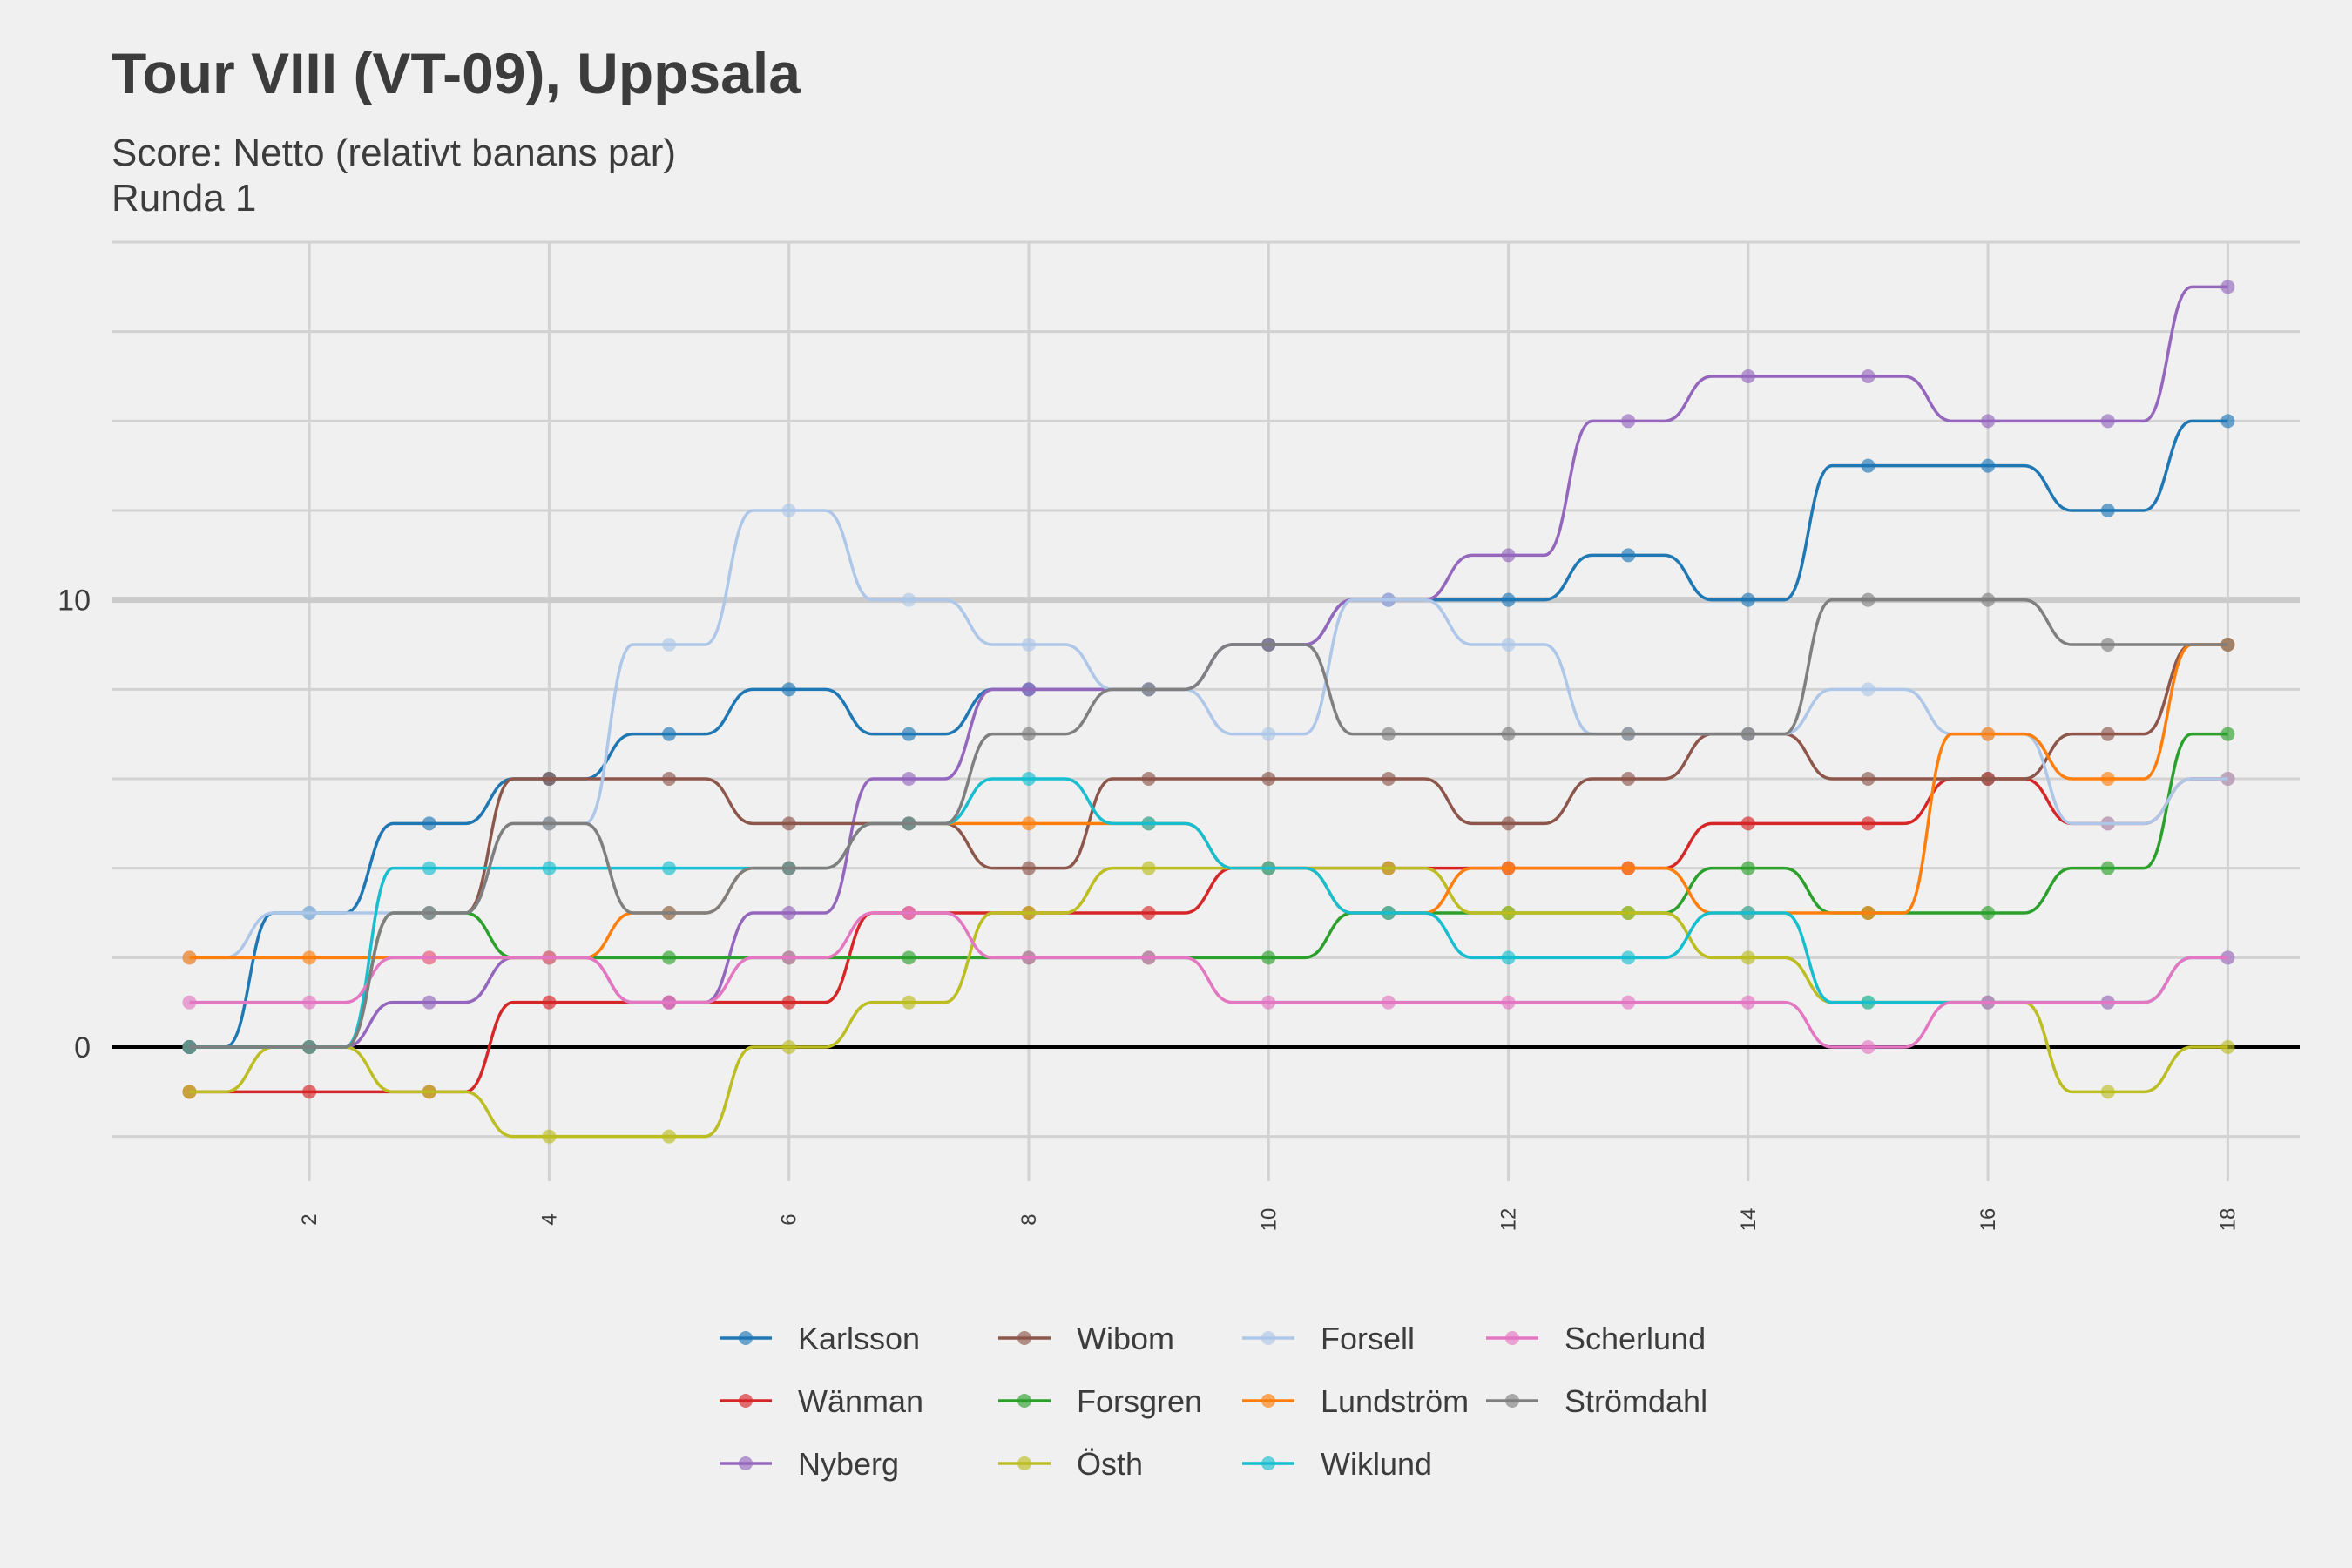 This screenshot has width=2352, height=1568. I want to click on legend-item: Forsell, so click(1329, 1339).